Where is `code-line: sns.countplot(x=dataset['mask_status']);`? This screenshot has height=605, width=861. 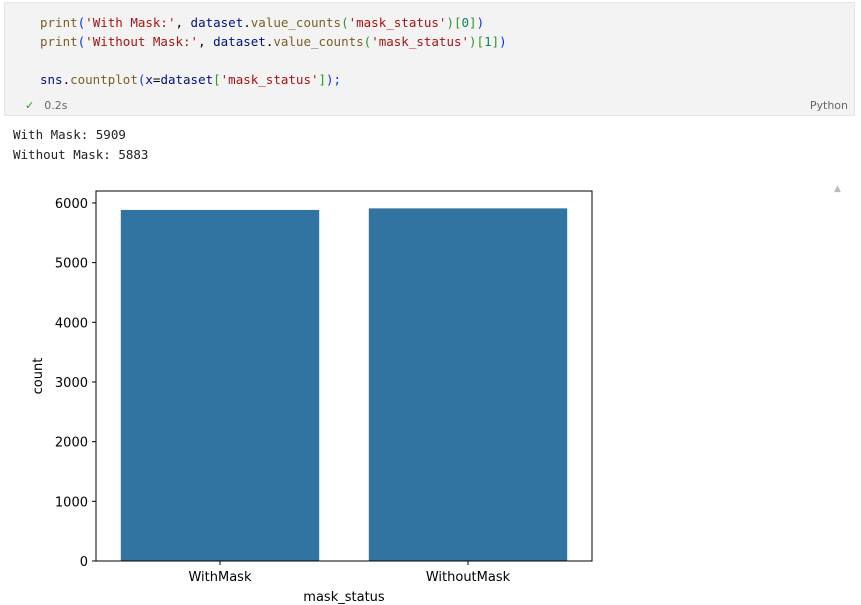 code-line: sns.countplot(x=dataset['mask_status']); is located at coordinates (273, 79).